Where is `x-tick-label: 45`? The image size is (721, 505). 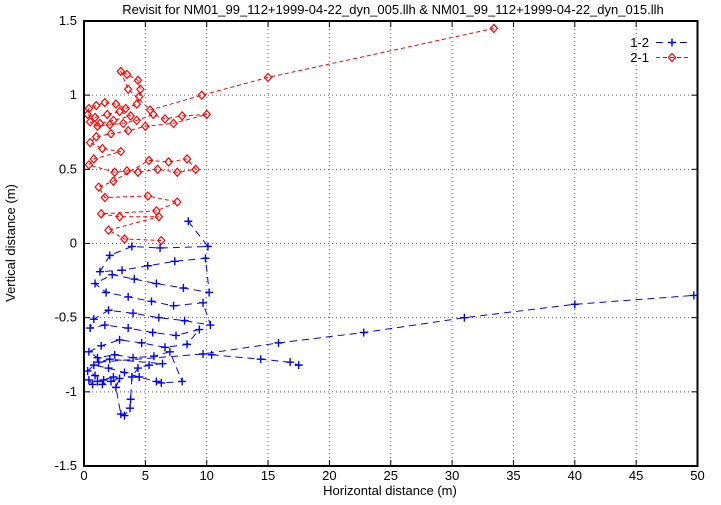
x-tick-label: 45 is located at coordinates (636, 475).